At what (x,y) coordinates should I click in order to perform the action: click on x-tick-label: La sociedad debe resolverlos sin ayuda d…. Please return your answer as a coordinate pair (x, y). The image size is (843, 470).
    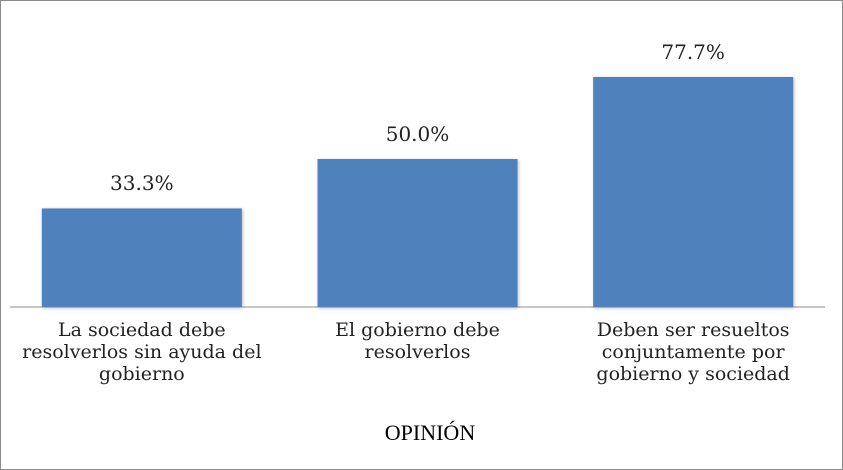
    Looking at the image, I should click on (142, 352).